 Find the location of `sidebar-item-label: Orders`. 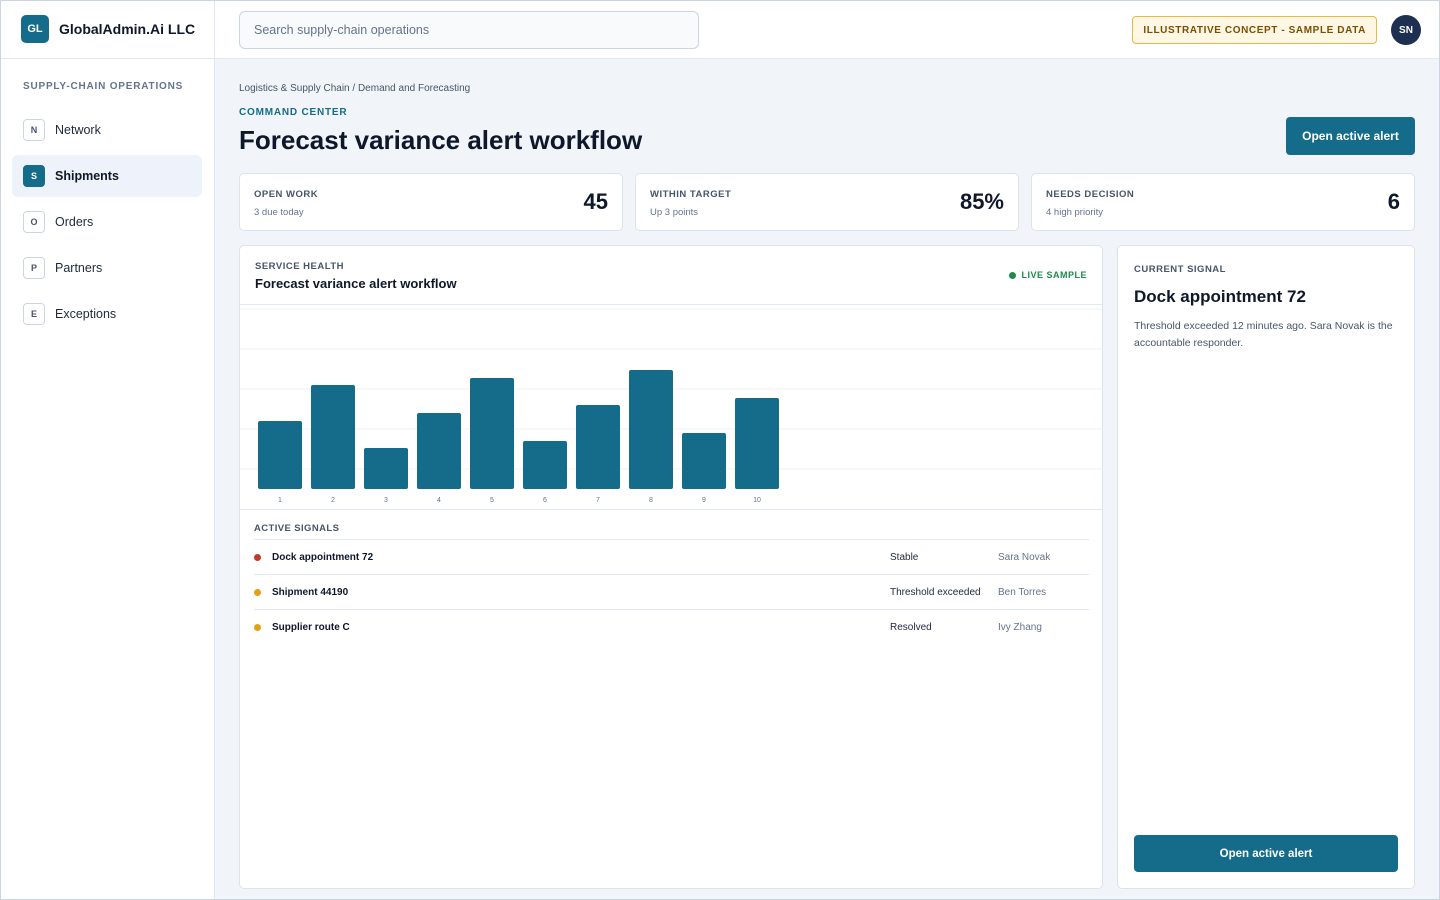

sidebar-item-label: Orders is located at coordinates (74, 222).